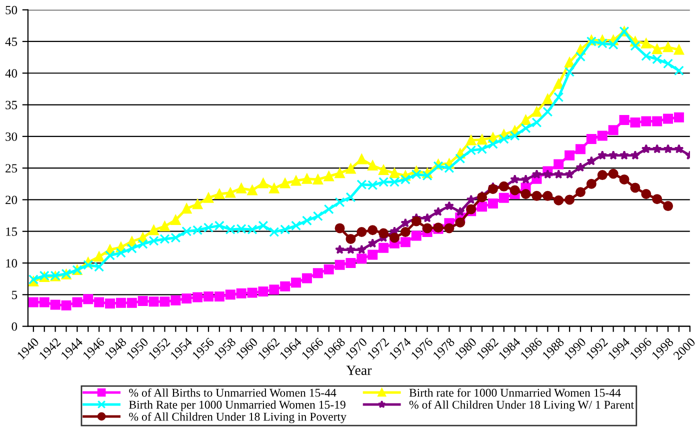 The height and width of the screenshot is (447, 699). Describe the element at coordinates (12, 168) in the screenshot. I see `y-tick-label: 25` at that location.